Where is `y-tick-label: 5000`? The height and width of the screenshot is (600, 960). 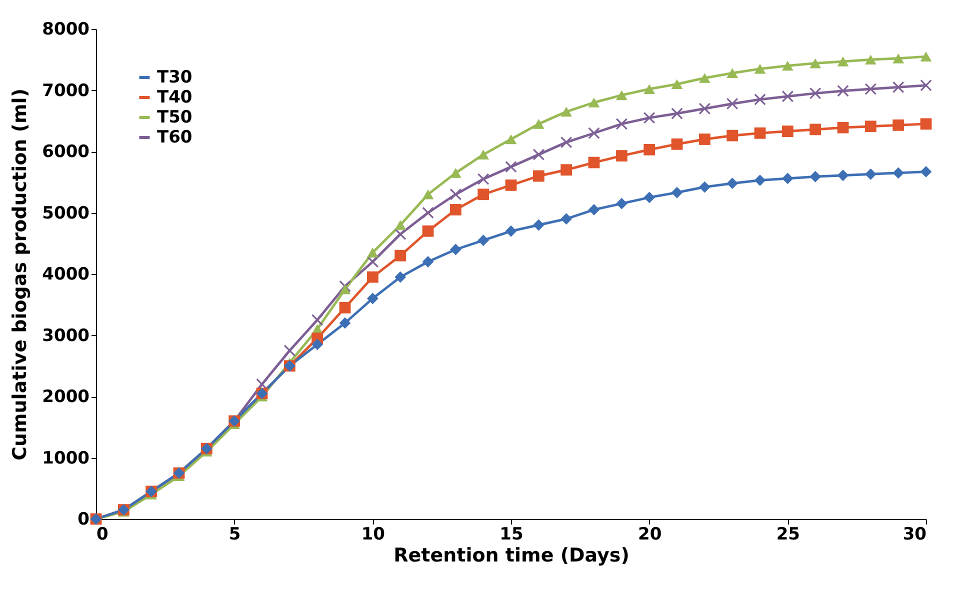 y-tick-label: 5000 is located at coordinates (66, 213).